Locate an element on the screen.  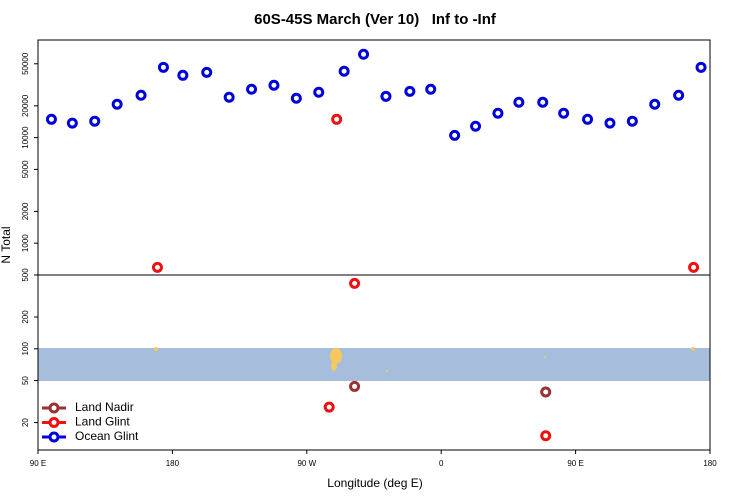
y-tick-label: 5000 is located at coordinates (25, 169).